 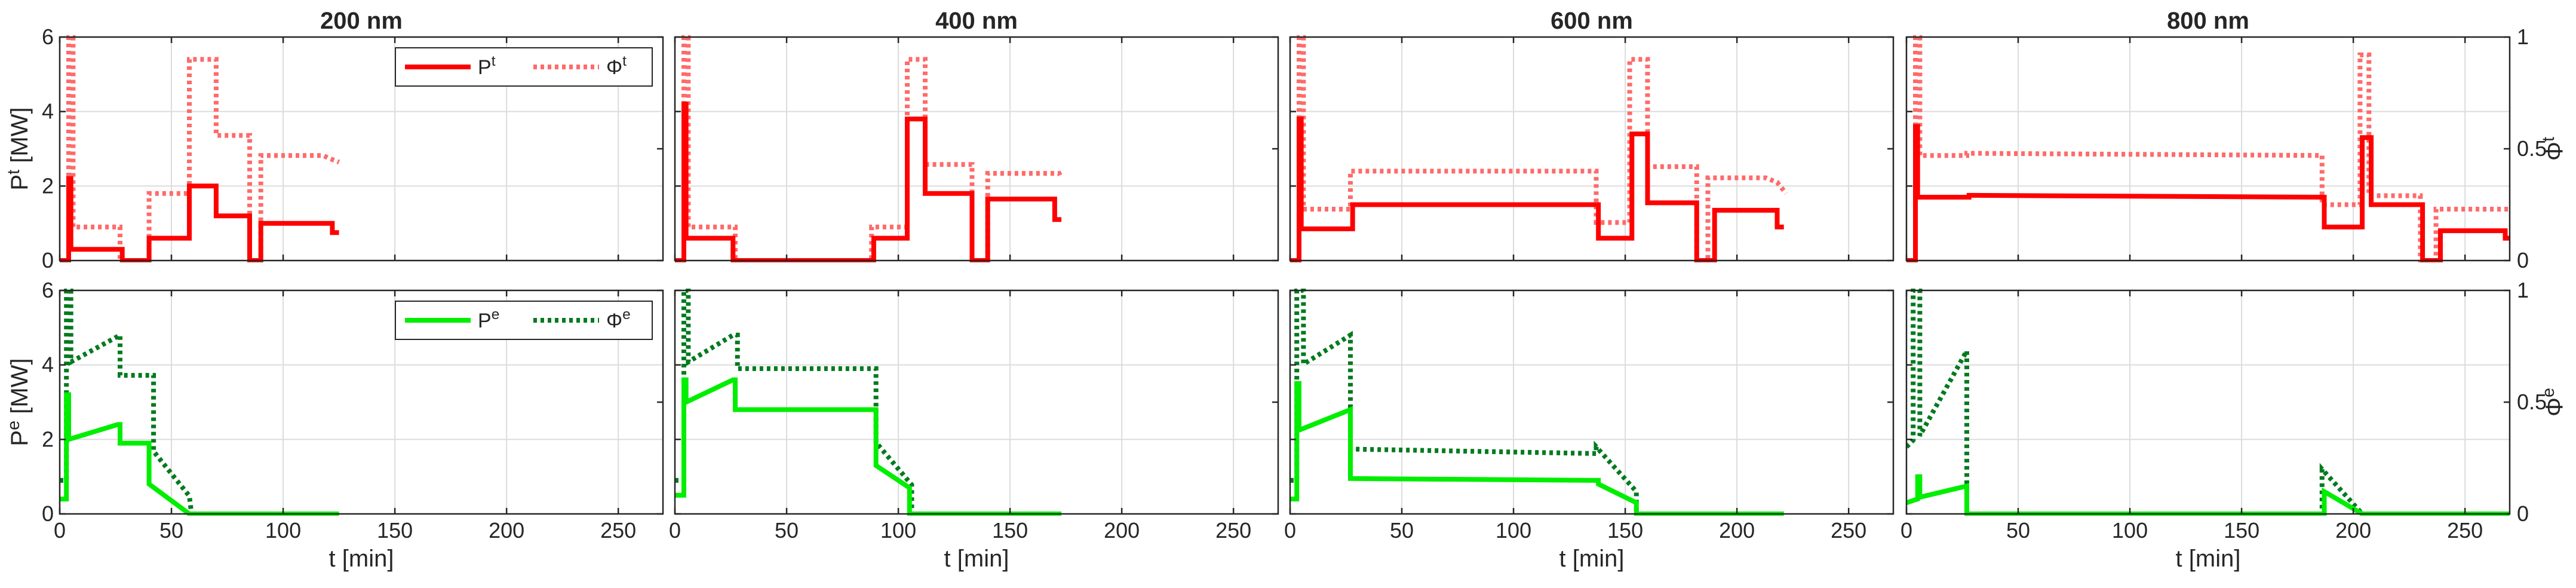 What do you see at coordinates (1591, 21) in the screenshot?
I see `panel-title: 600 nm` at bounding box center [1591, 21].